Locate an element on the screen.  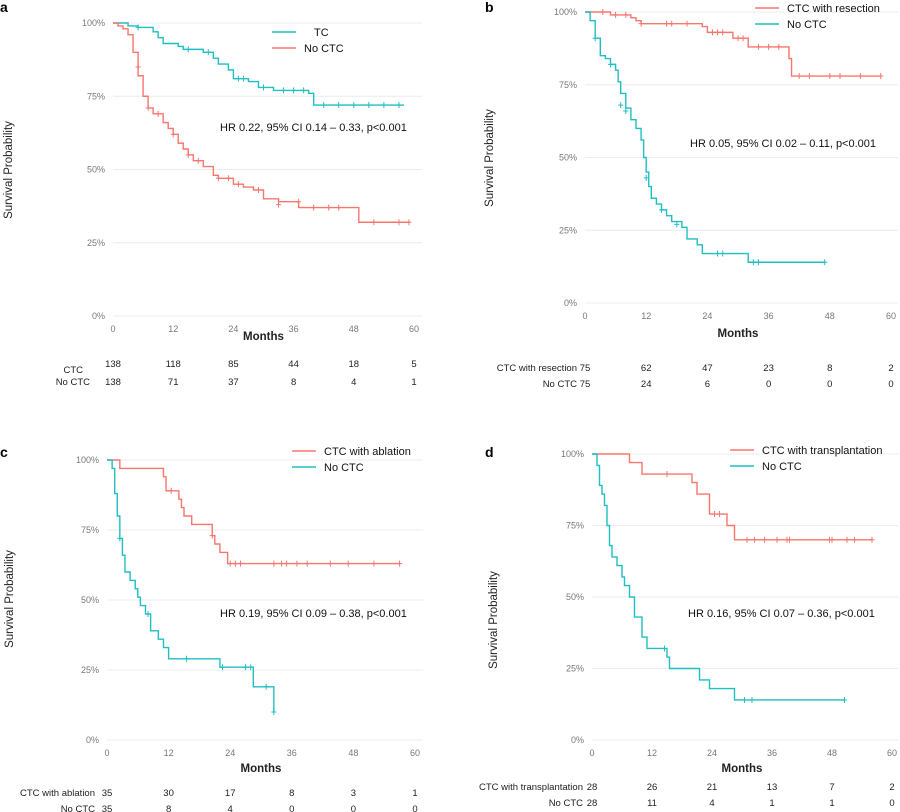
risk-count: 17 is located at coordinates (230, 793).